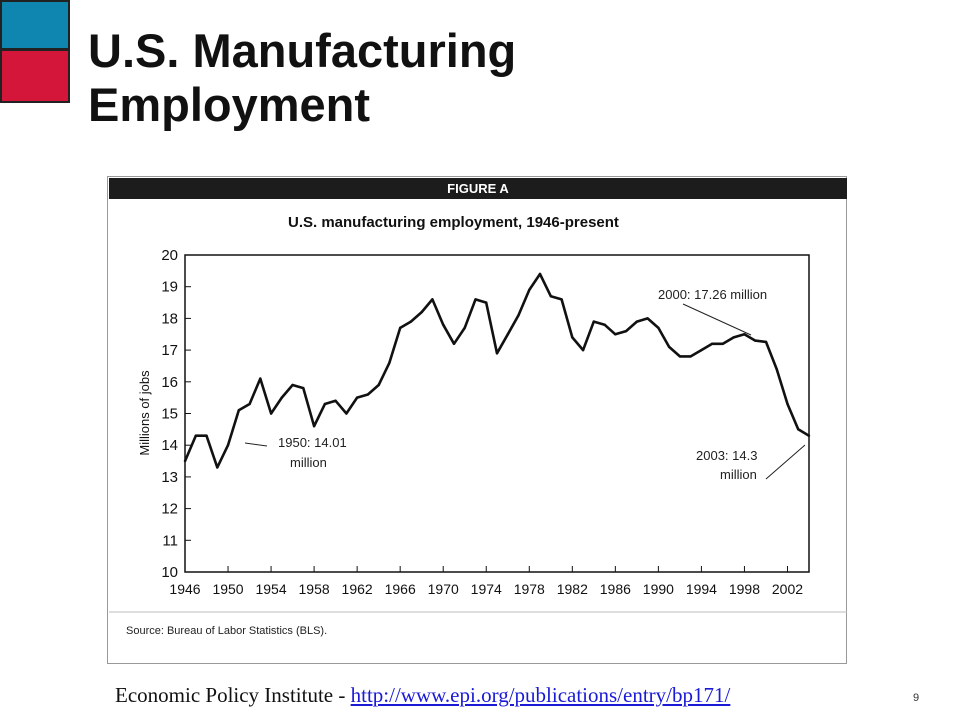 Image resolution: width=960 pixels, height=720 pixels. What do you see at coordinates (270, 589) in the screenshot?
I see `x-tick-label: 1954` at bounding box center [270, 589].